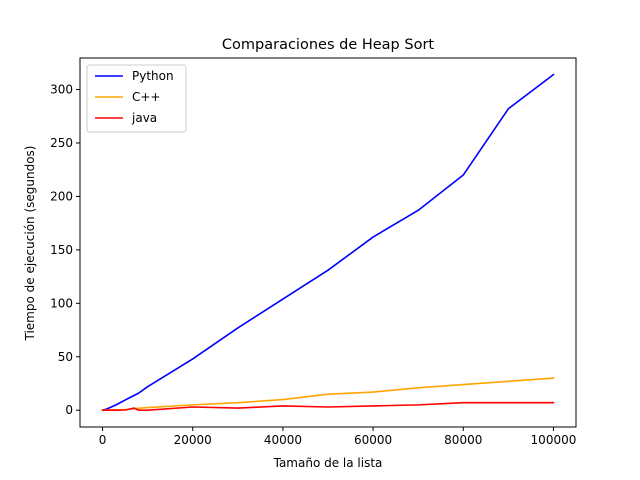 The image size is (640, 480). I want to click on y-tick-label: 250, so click(61, 143).